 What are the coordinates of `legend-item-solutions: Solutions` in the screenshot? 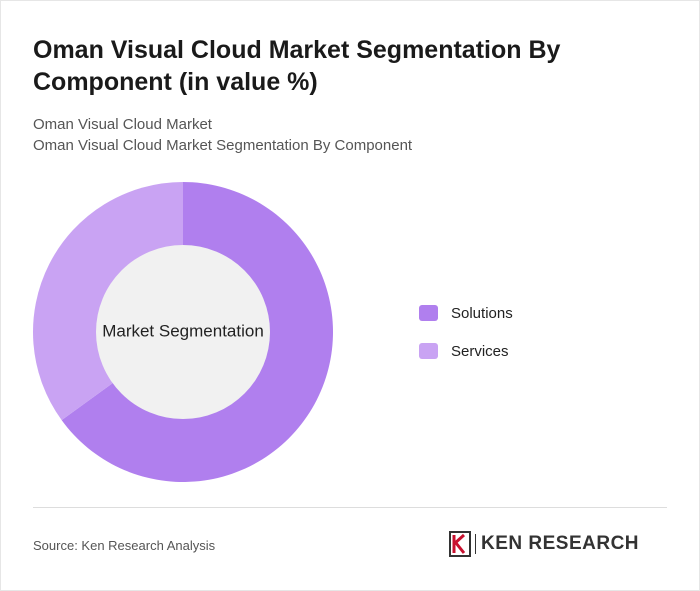 It's located at (466, 313).